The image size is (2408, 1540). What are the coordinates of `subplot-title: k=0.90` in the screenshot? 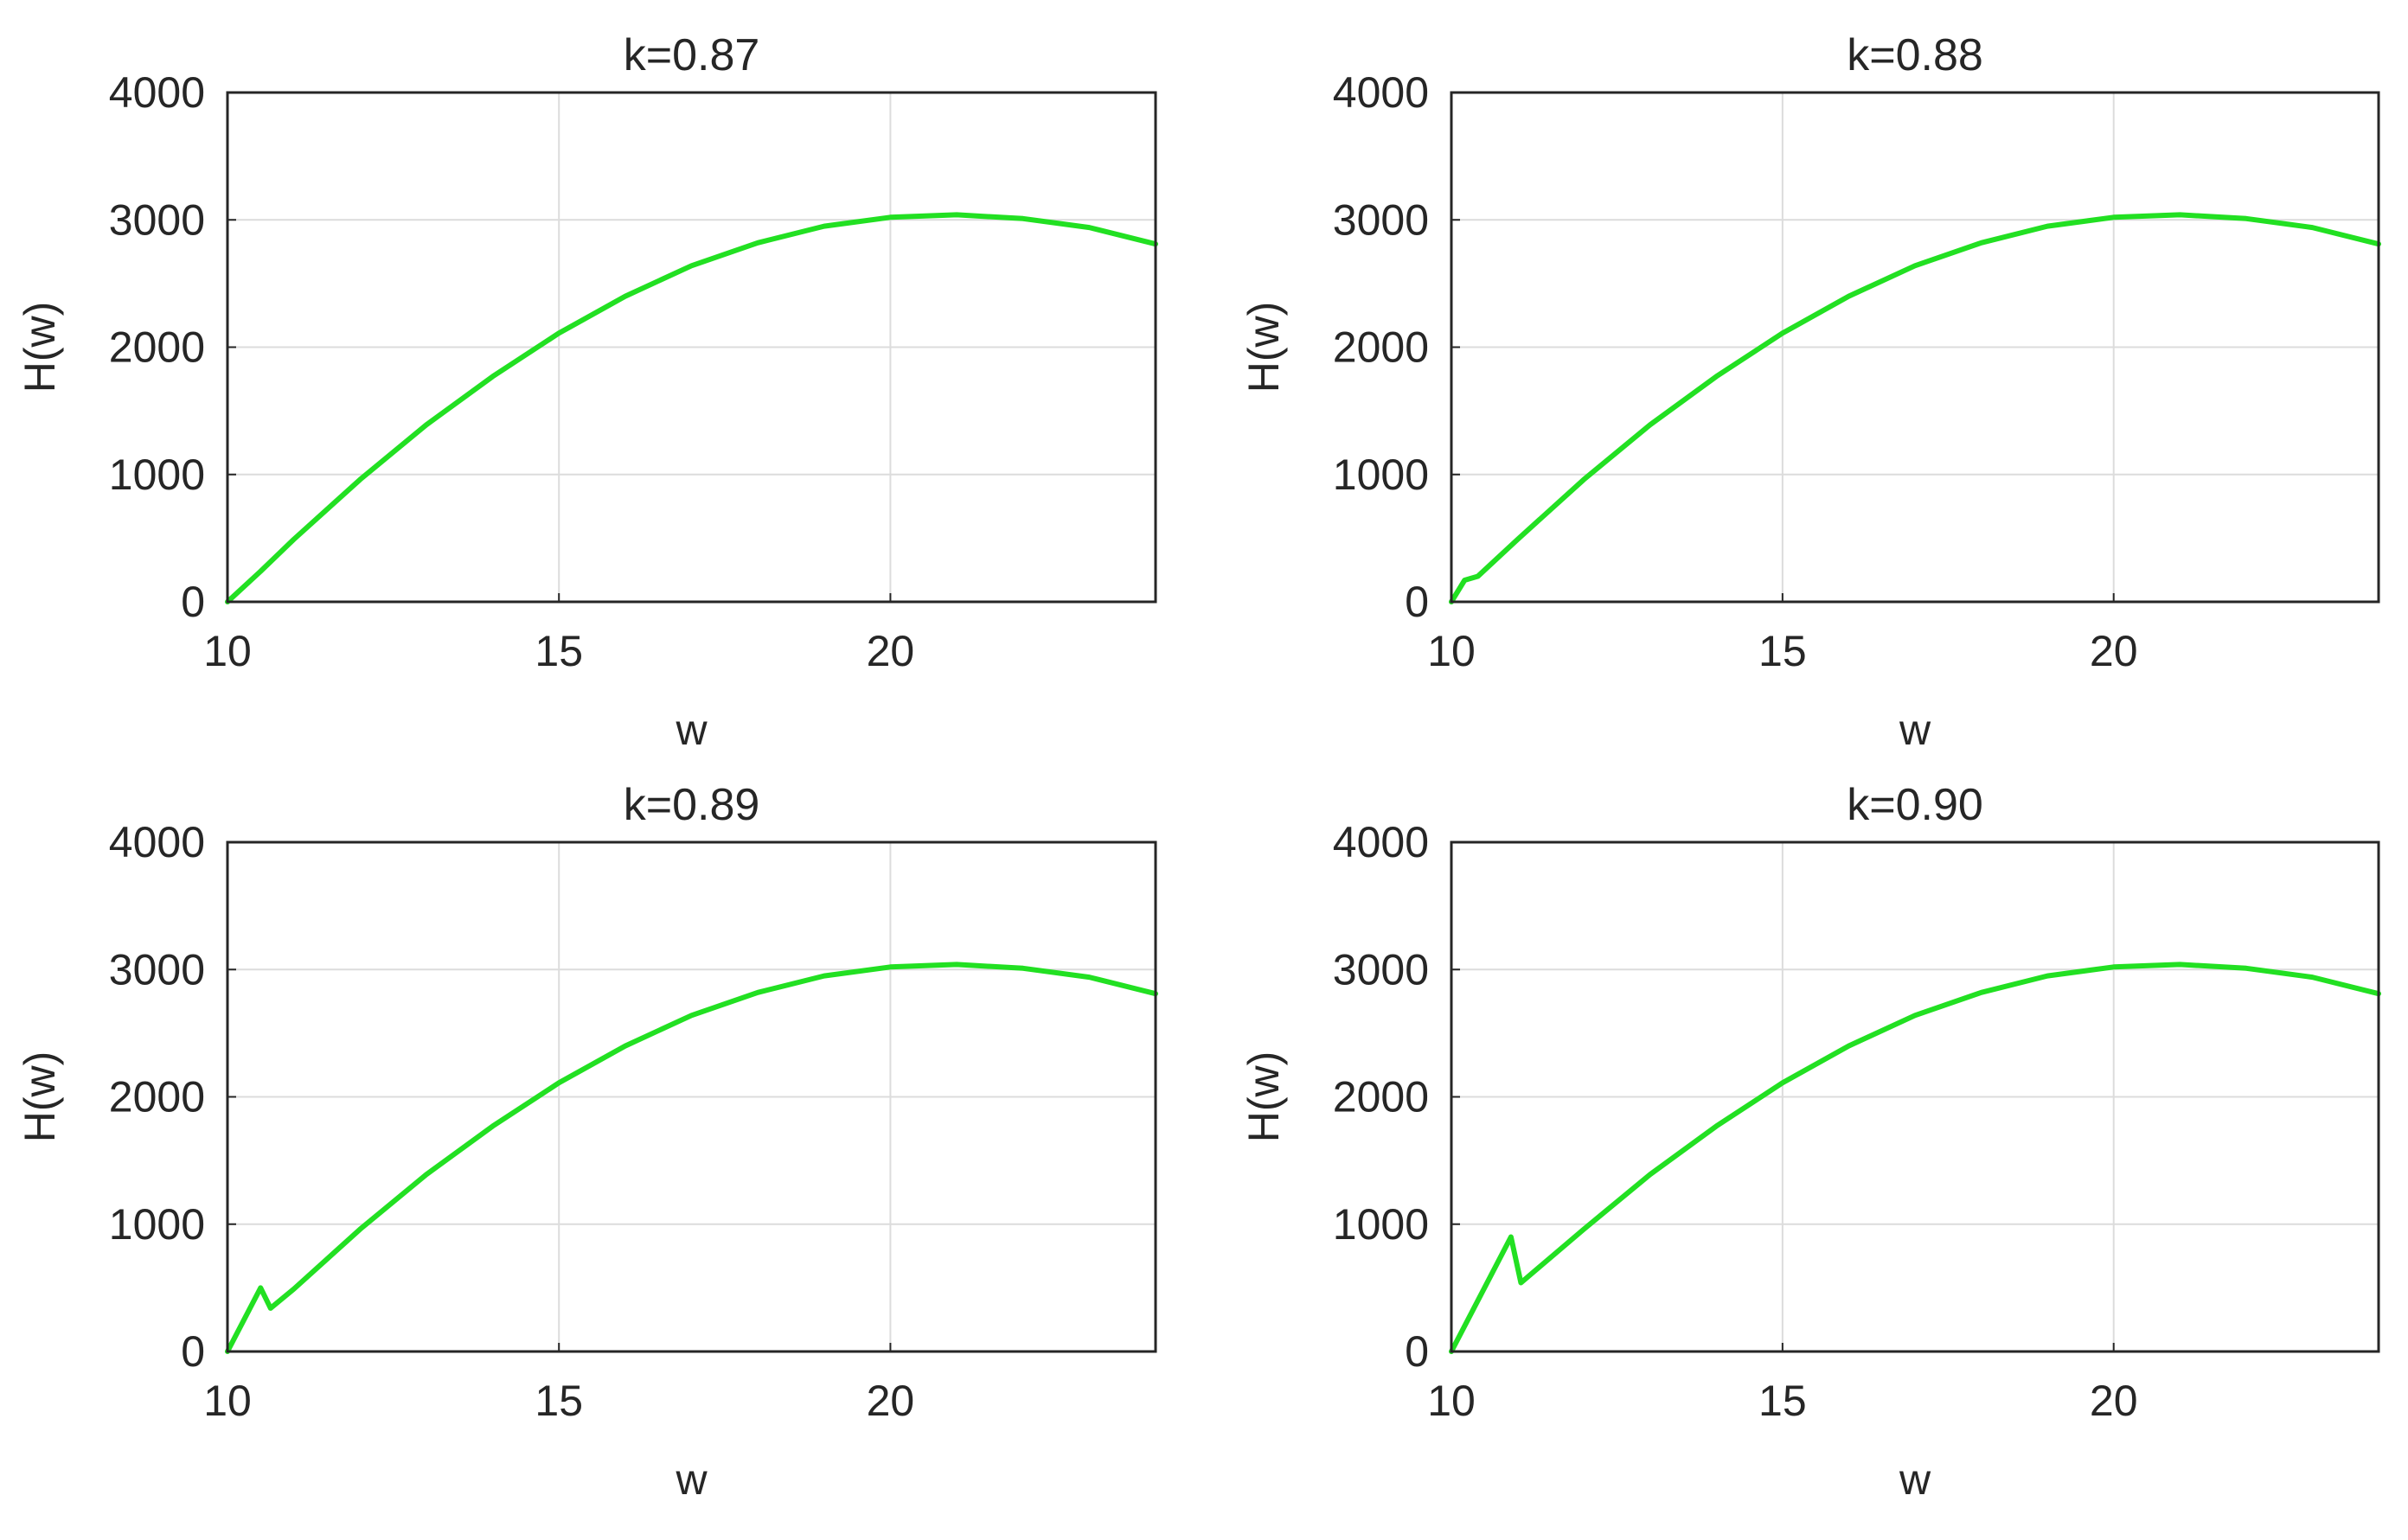 It's located at (1915, 805).